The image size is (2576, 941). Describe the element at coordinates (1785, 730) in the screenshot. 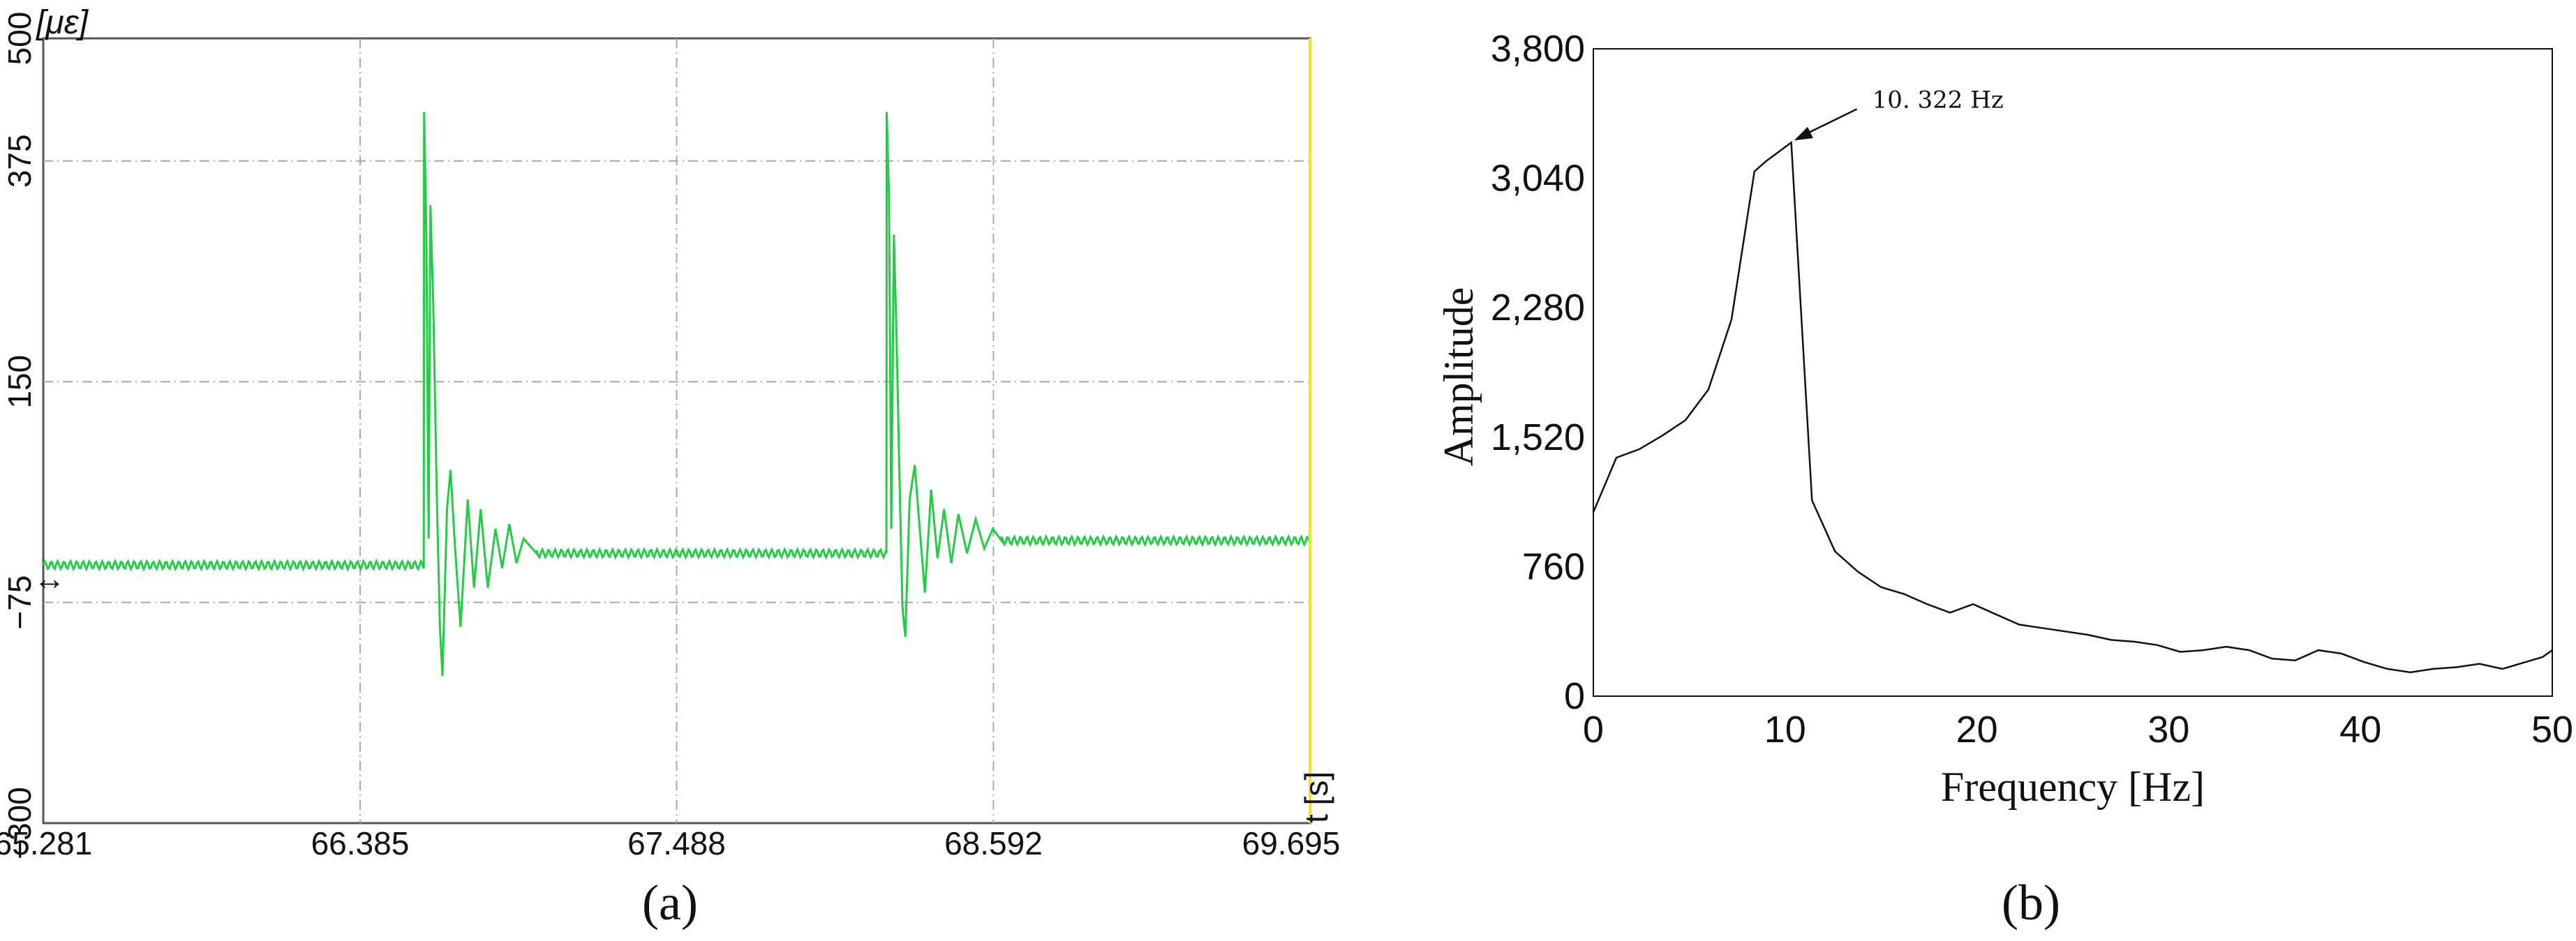

I see `x-tick-label: 10` at that location.